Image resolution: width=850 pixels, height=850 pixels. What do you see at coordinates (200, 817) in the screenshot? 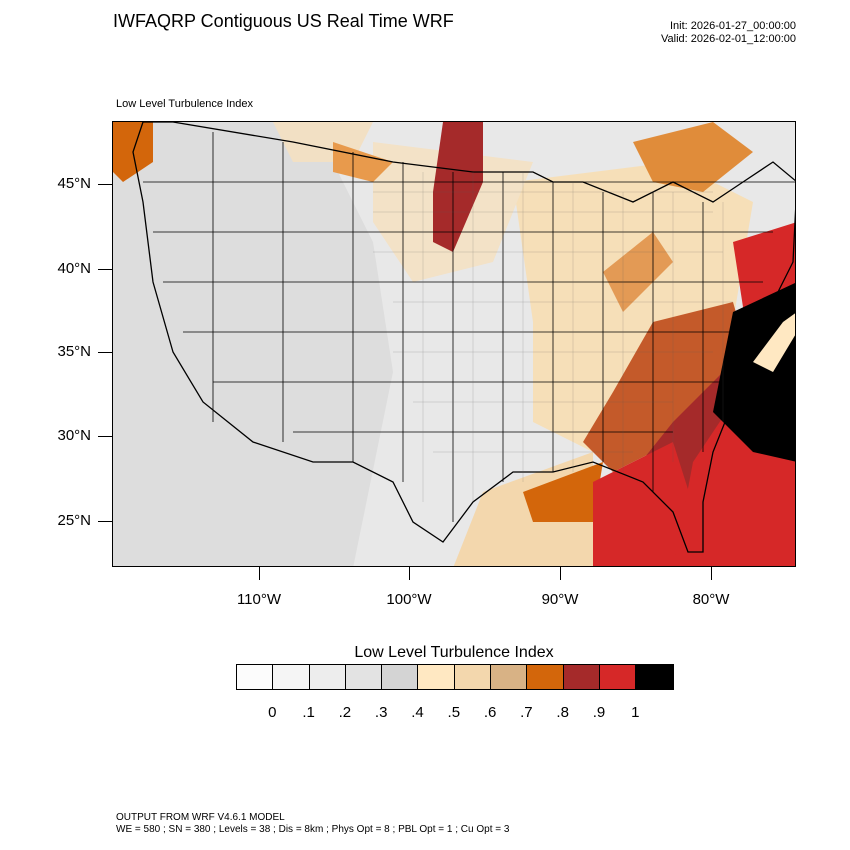
I see `footer-line-1: OUTPUT FROM WRF V4.6.1 MODEL` at bounding box center [200, 817].